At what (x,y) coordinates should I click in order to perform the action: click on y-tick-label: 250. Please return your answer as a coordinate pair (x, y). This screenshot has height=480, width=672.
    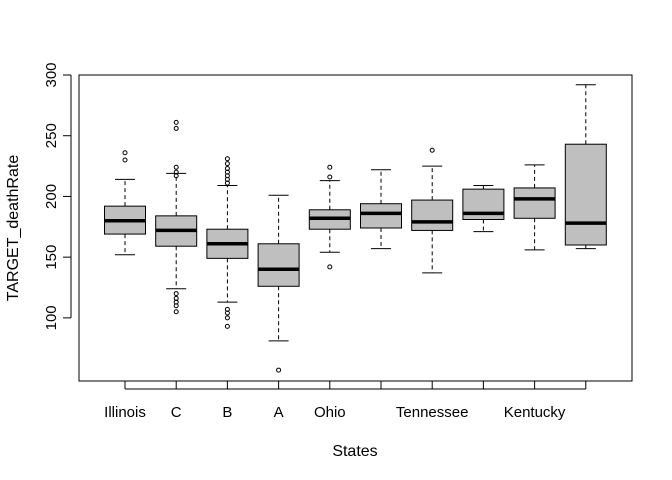
    Looking at the image, I should click on (51, 135).